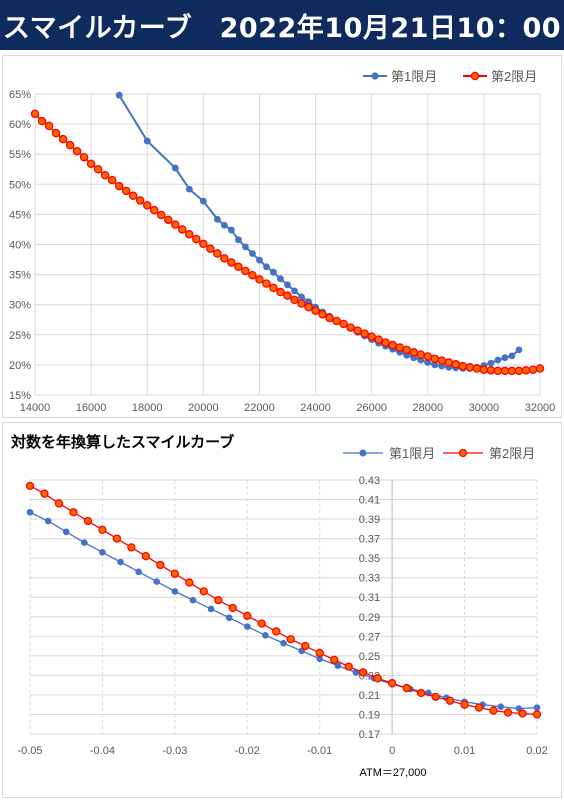 The image size is (564, 800). What do you see at coordinates (319, 751) in the screenshot?
I see `x-tick-label: -0.01` at bounding box center [319, 751].